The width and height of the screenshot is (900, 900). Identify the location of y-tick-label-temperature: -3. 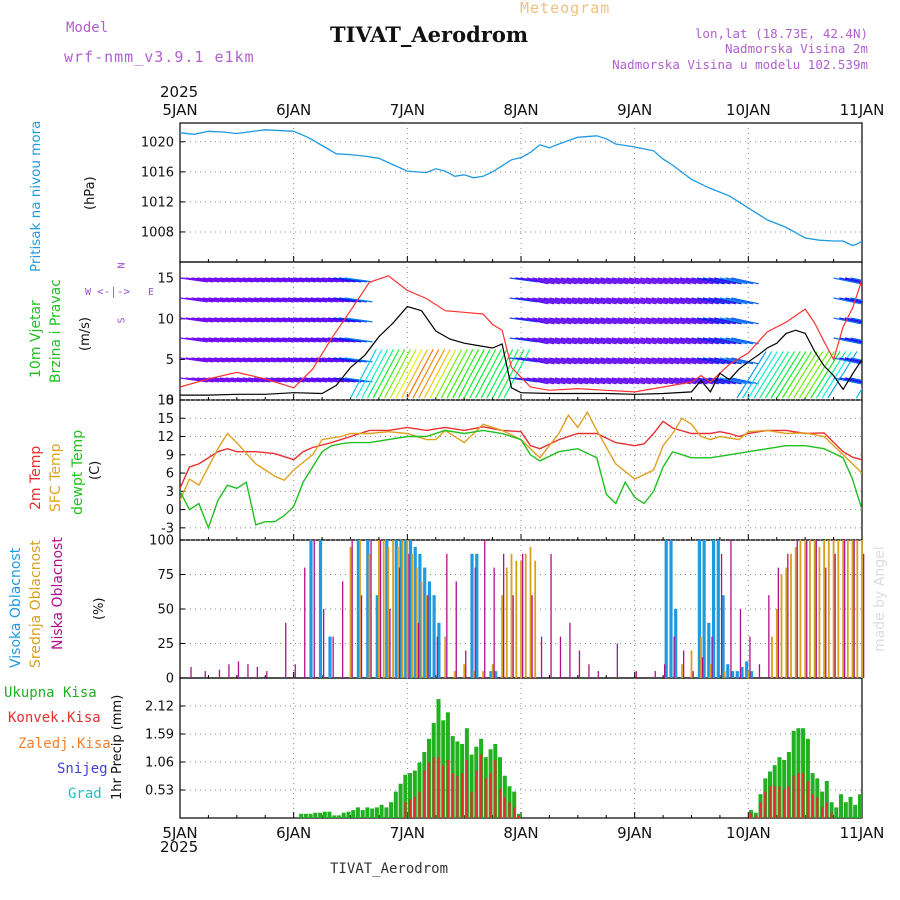
(167, 528).